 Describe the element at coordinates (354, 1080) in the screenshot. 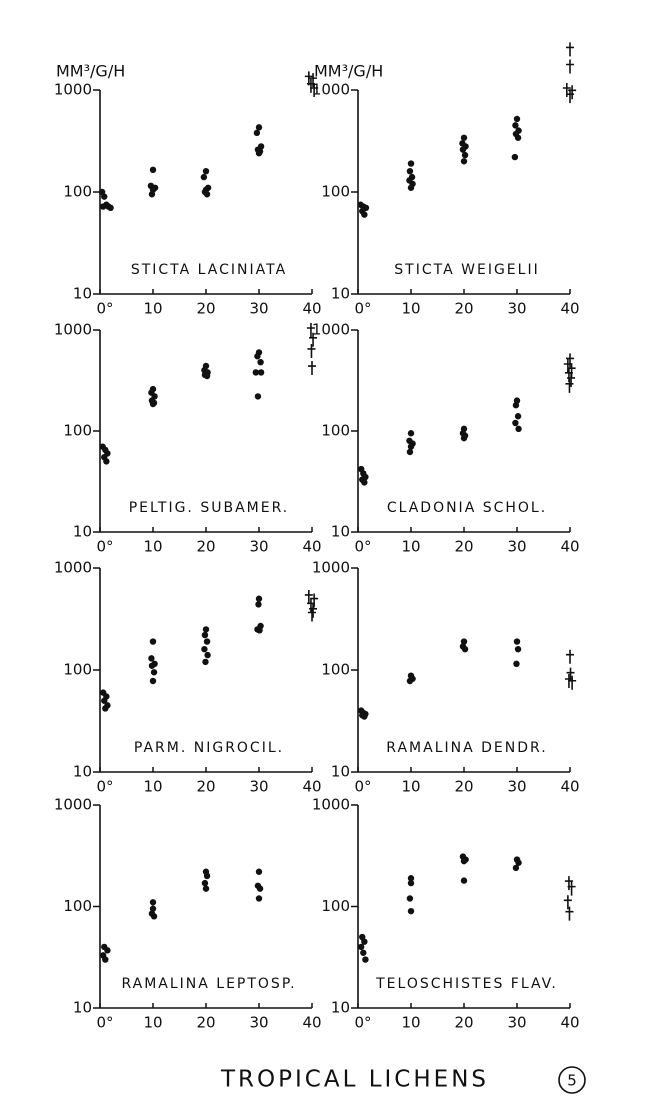

I see `figure-title: TROPICAL LICHENS` at that location.